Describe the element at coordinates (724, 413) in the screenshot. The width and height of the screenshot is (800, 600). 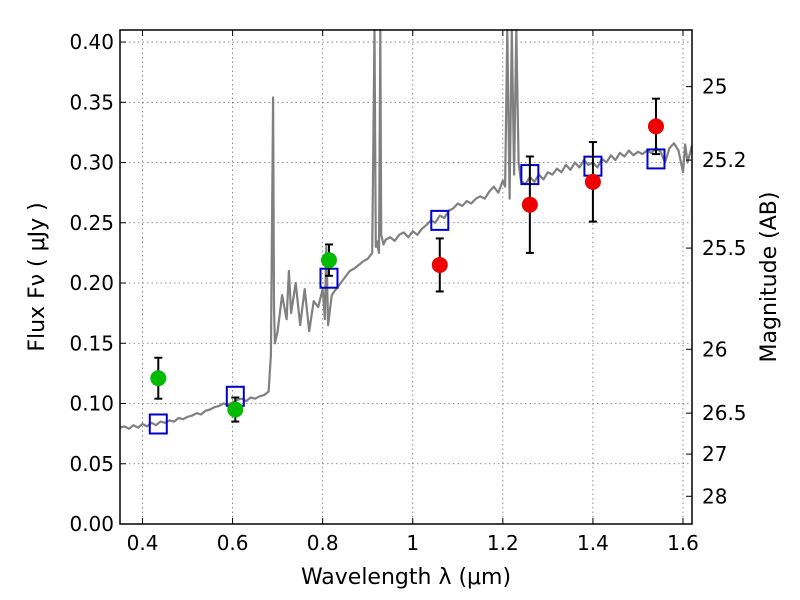
I see `right-tick-label: 26.5` at that location.